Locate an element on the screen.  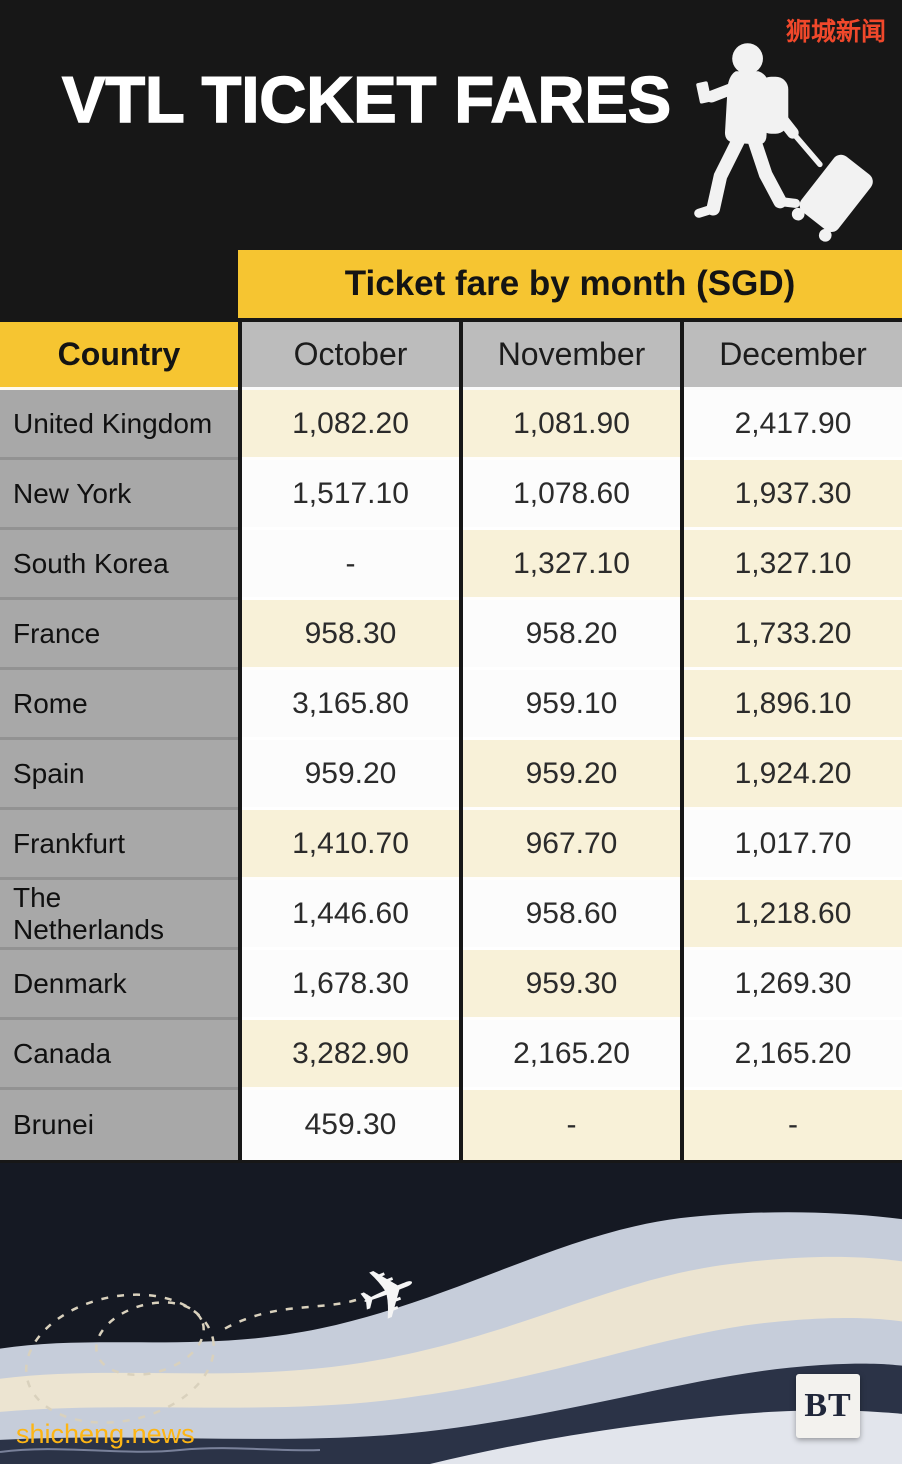
country-cell: Denmark is located at coordinates (119, 985).